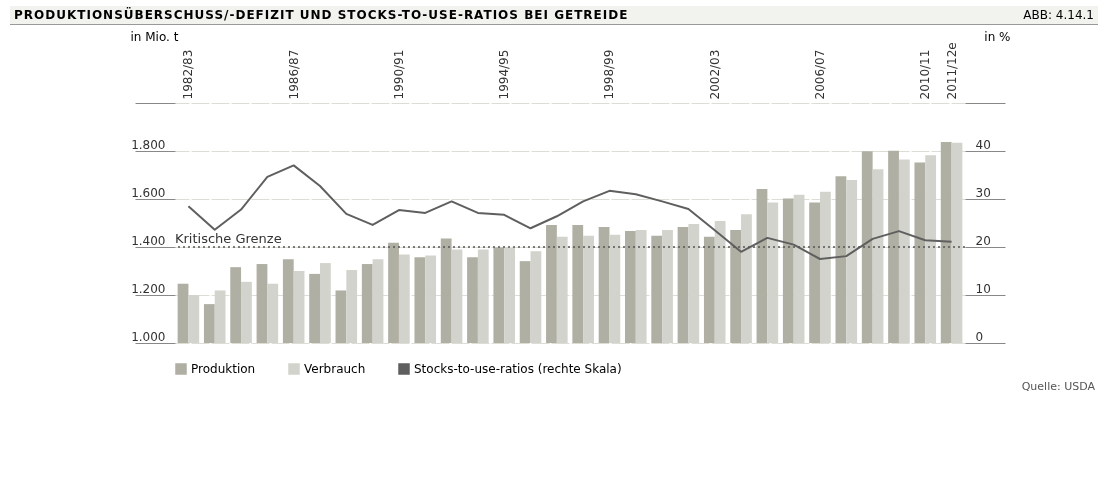 The height and width of the screenshot is (489, 1117). I want to click on source-note: Quelle: USDA, so click(1057, 386).